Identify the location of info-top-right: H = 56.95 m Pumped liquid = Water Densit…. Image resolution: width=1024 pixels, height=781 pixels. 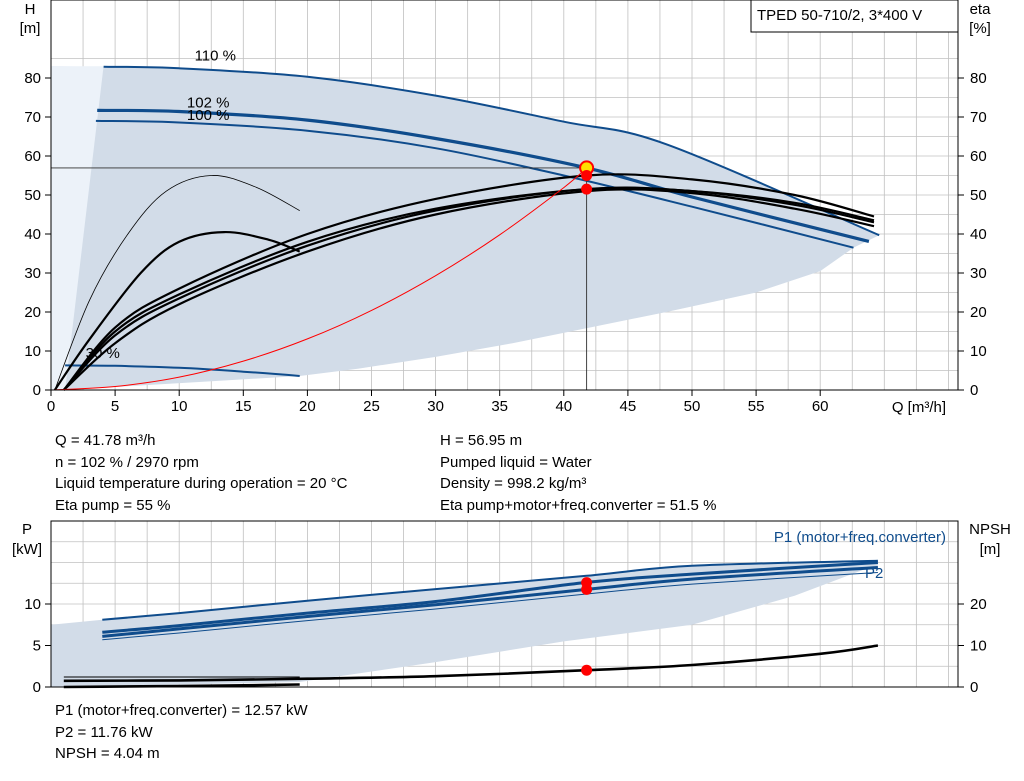
(578, 473).